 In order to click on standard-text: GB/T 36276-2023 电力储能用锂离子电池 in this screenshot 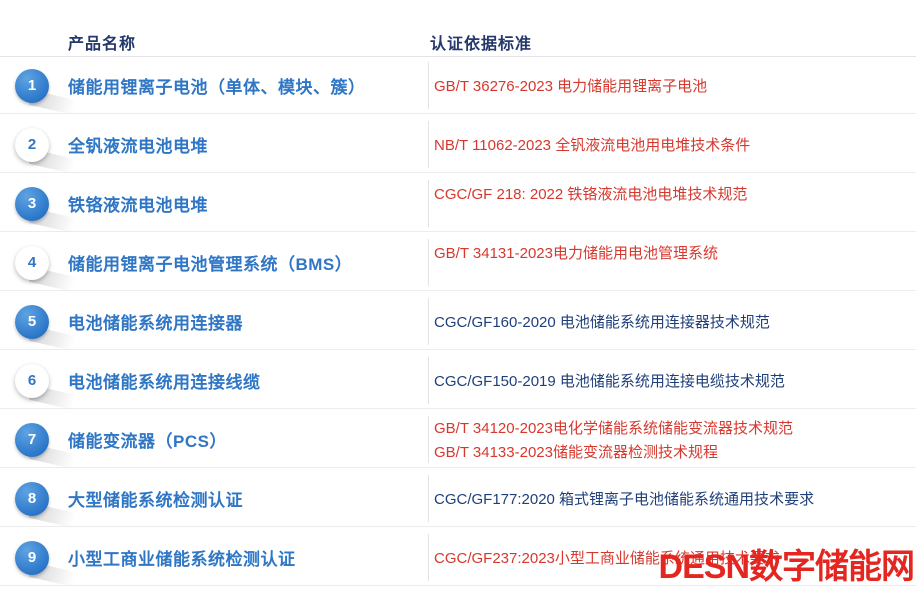, I will do `click(571, 86)`.